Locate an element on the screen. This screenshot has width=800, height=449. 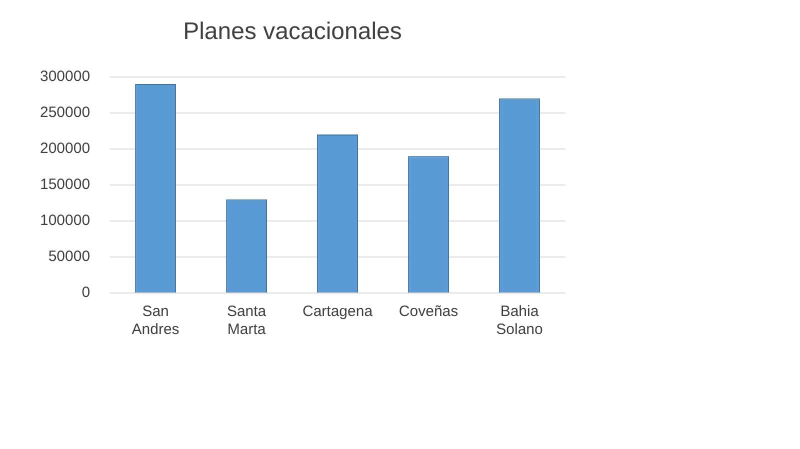
y-tick-label: 250000 is located at coordinates (65, 112).